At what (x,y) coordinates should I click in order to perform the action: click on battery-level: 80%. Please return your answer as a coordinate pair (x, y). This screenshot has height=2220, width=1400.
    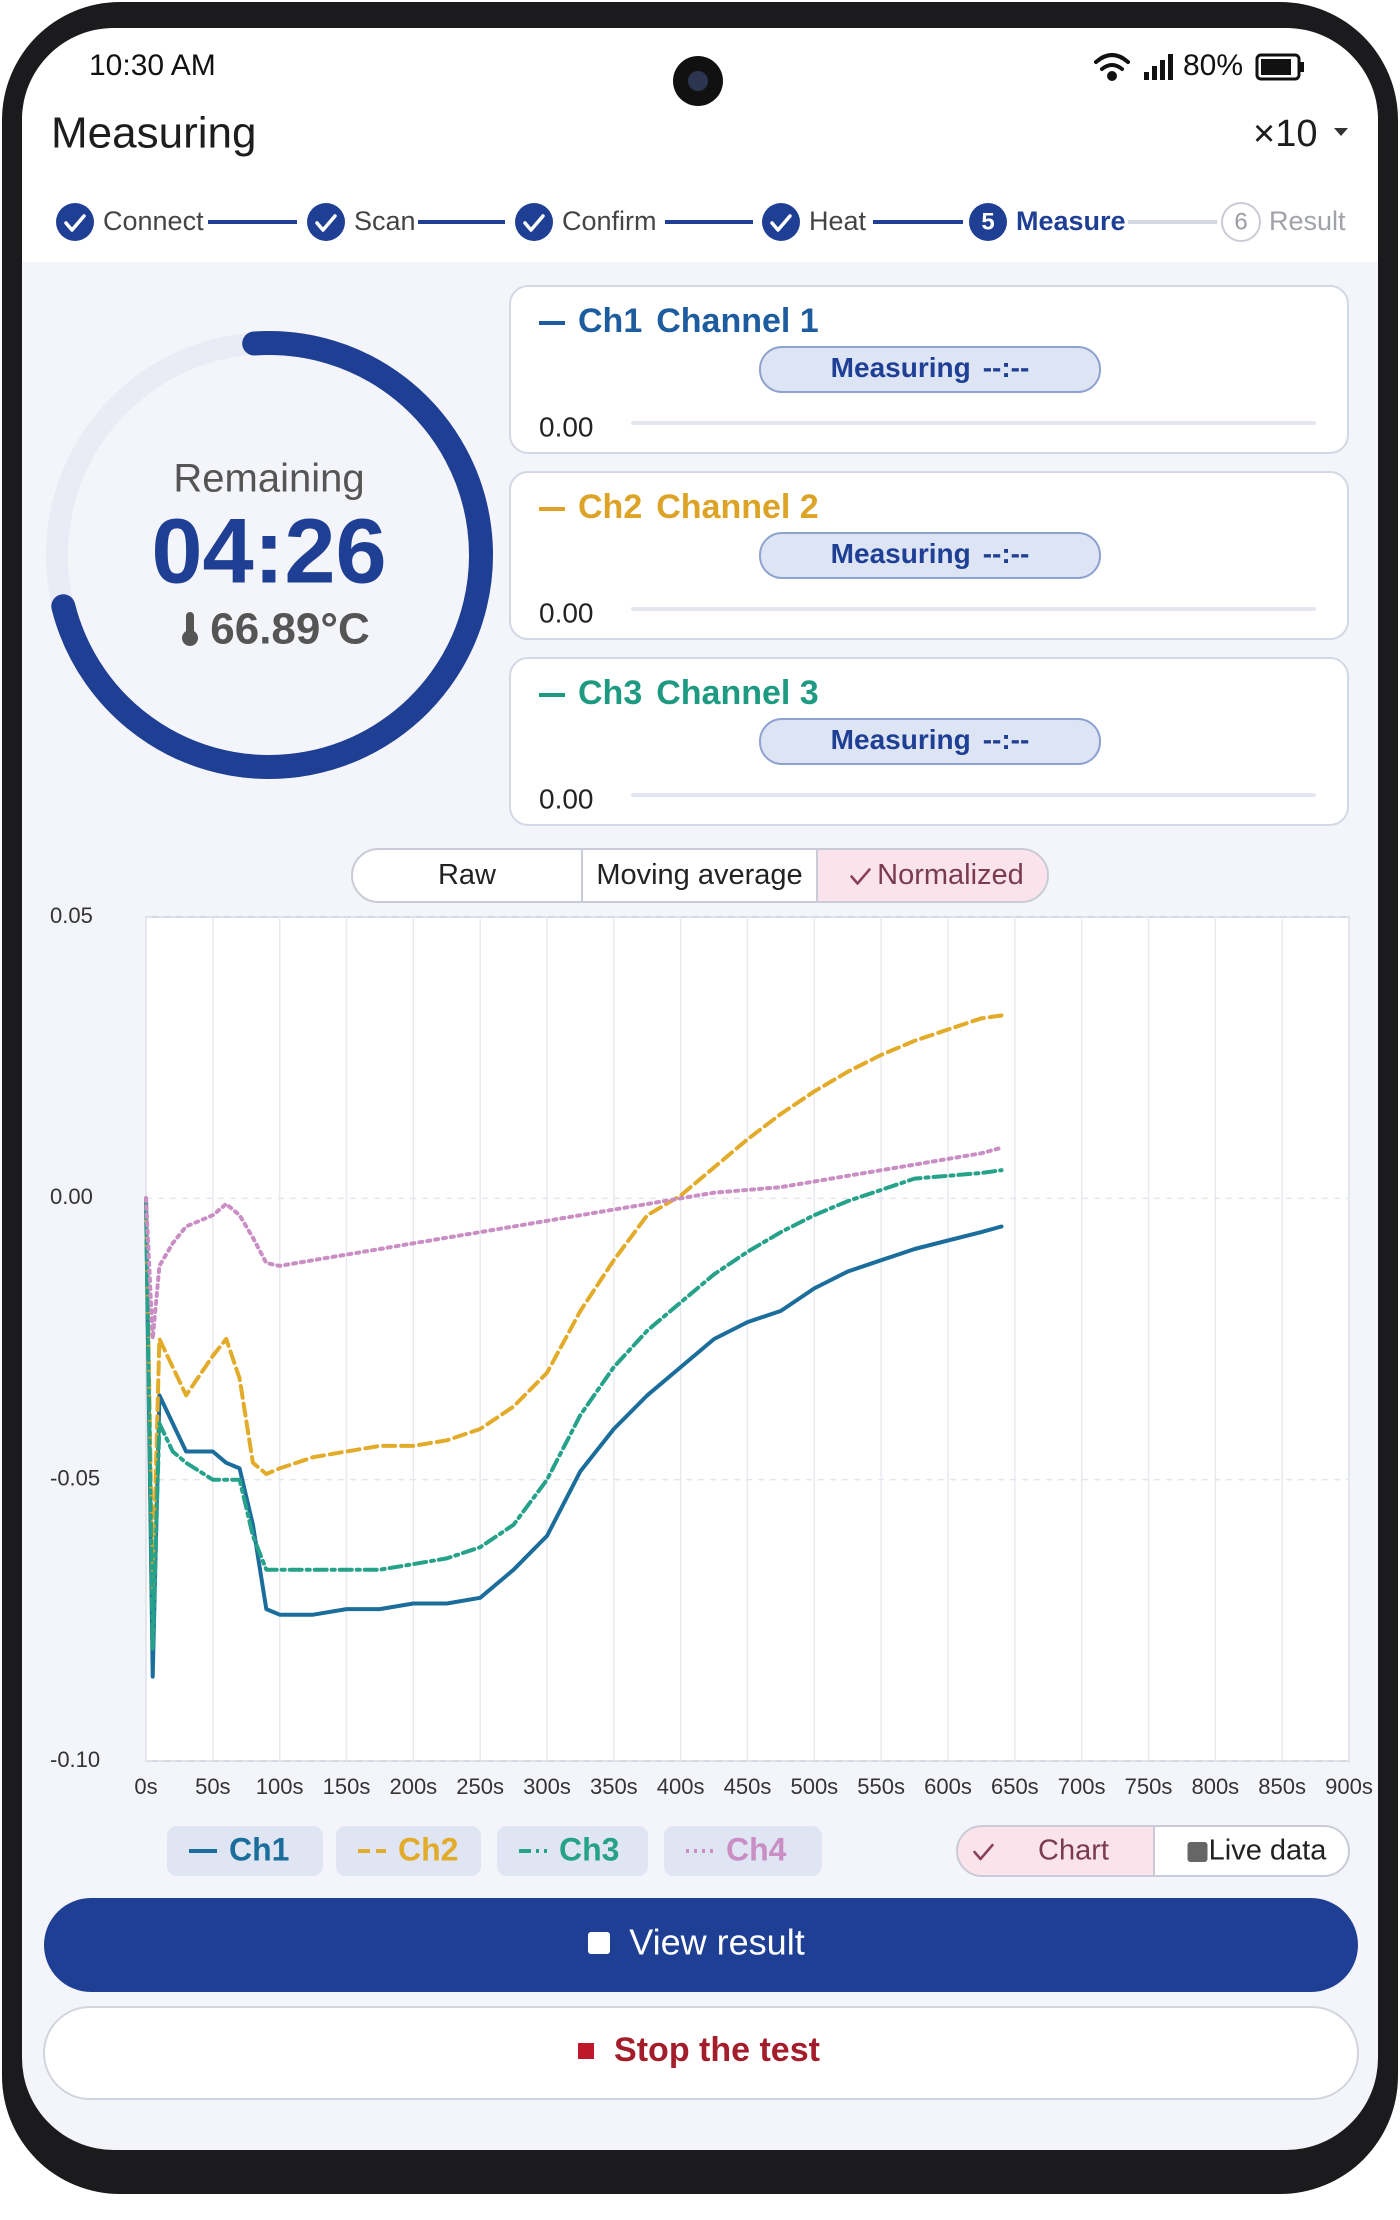
    Looking at the image, I should click on (1213, 65).